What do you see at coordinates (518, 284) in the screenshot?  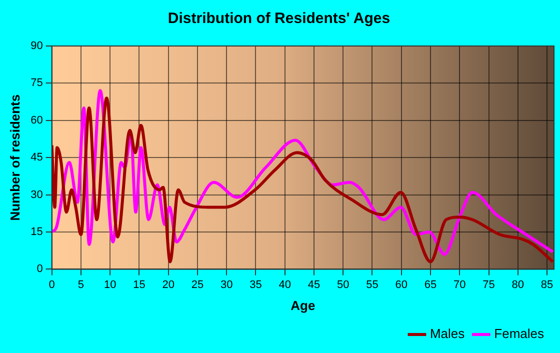 I see `x-tick-label: 80` at bounding box center [518, 284].